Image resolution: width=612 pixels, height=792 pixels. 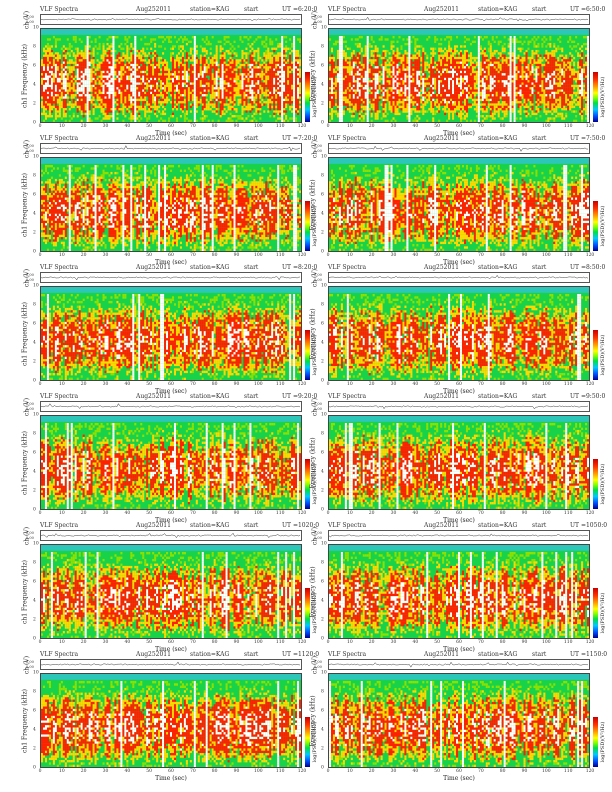 What do you see at coordinates (318, 22) in the screenshot?
I see `ch-tick-label: 0.00` at bounding box center [318, 22].